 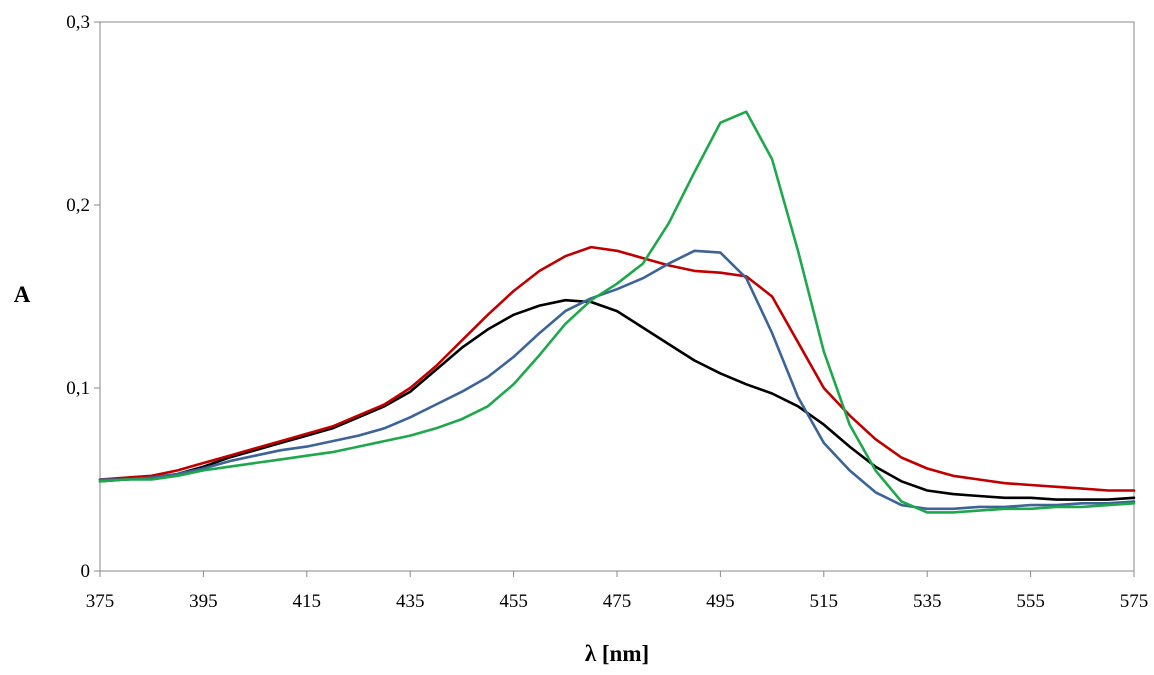 What do you see at coordinates (720, 601) in the screenshot?
I see `x-tick-label: 495` at bounding box center [720, 601].